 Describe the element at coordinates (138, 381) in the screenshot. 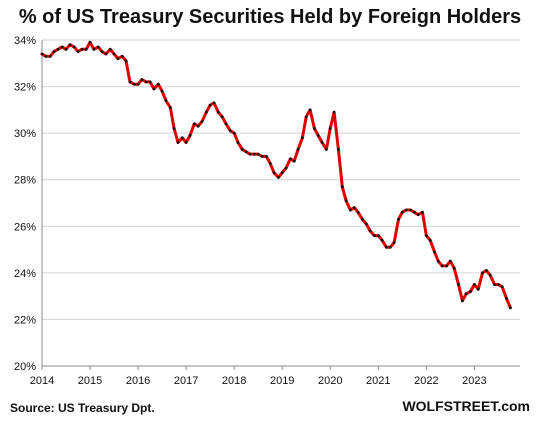

I see `x-tick-label: 2016` at that location.